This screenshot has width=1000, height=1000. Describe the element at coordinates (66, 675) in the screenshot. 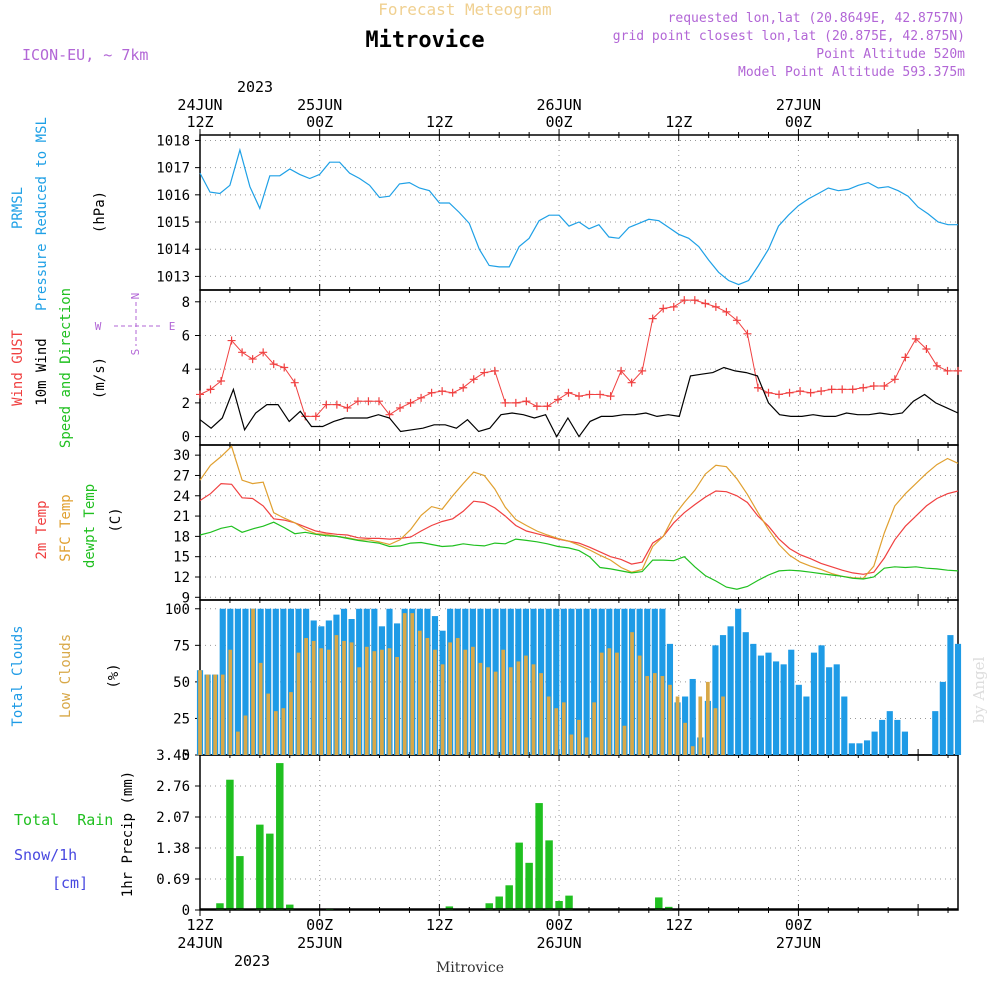

I see `cloud-labels: Total Clouds Low Clouds (%)` at that location.